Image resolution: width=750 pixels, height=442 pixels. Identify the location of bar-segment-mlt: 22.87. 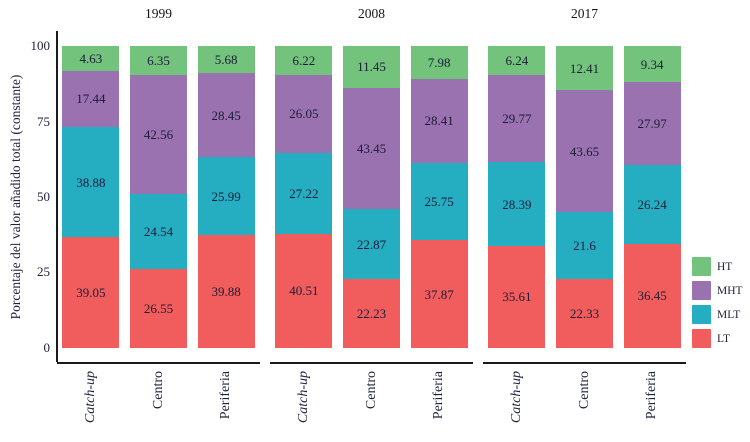
(371, 244).